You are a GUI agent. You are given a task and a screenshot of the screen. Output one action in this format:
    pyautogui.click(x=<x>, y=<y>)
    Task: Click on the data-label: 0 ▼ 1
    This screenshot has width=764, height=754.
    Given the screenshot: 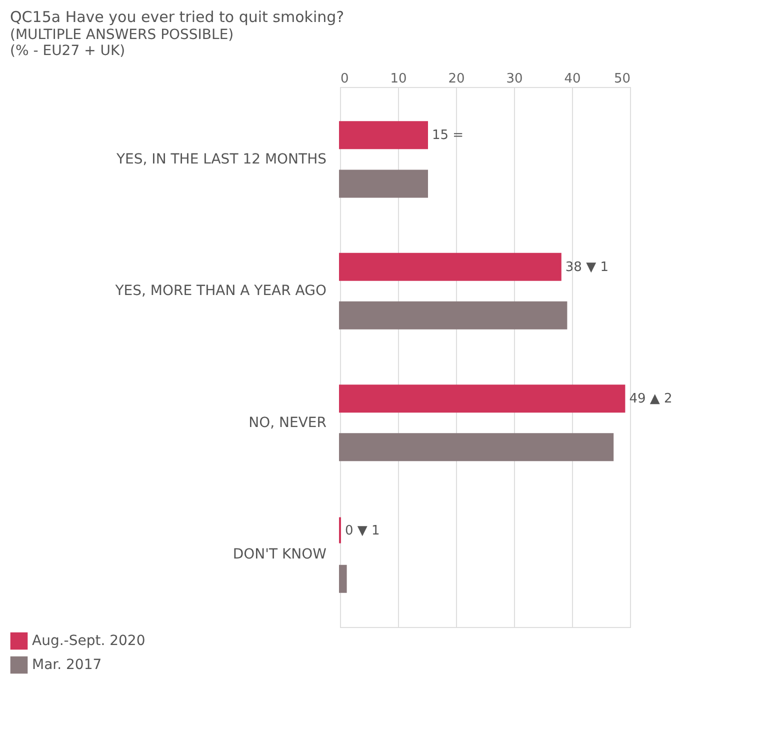 What is the action you would take?
    pyautogui.click(x=362, y=530)
    